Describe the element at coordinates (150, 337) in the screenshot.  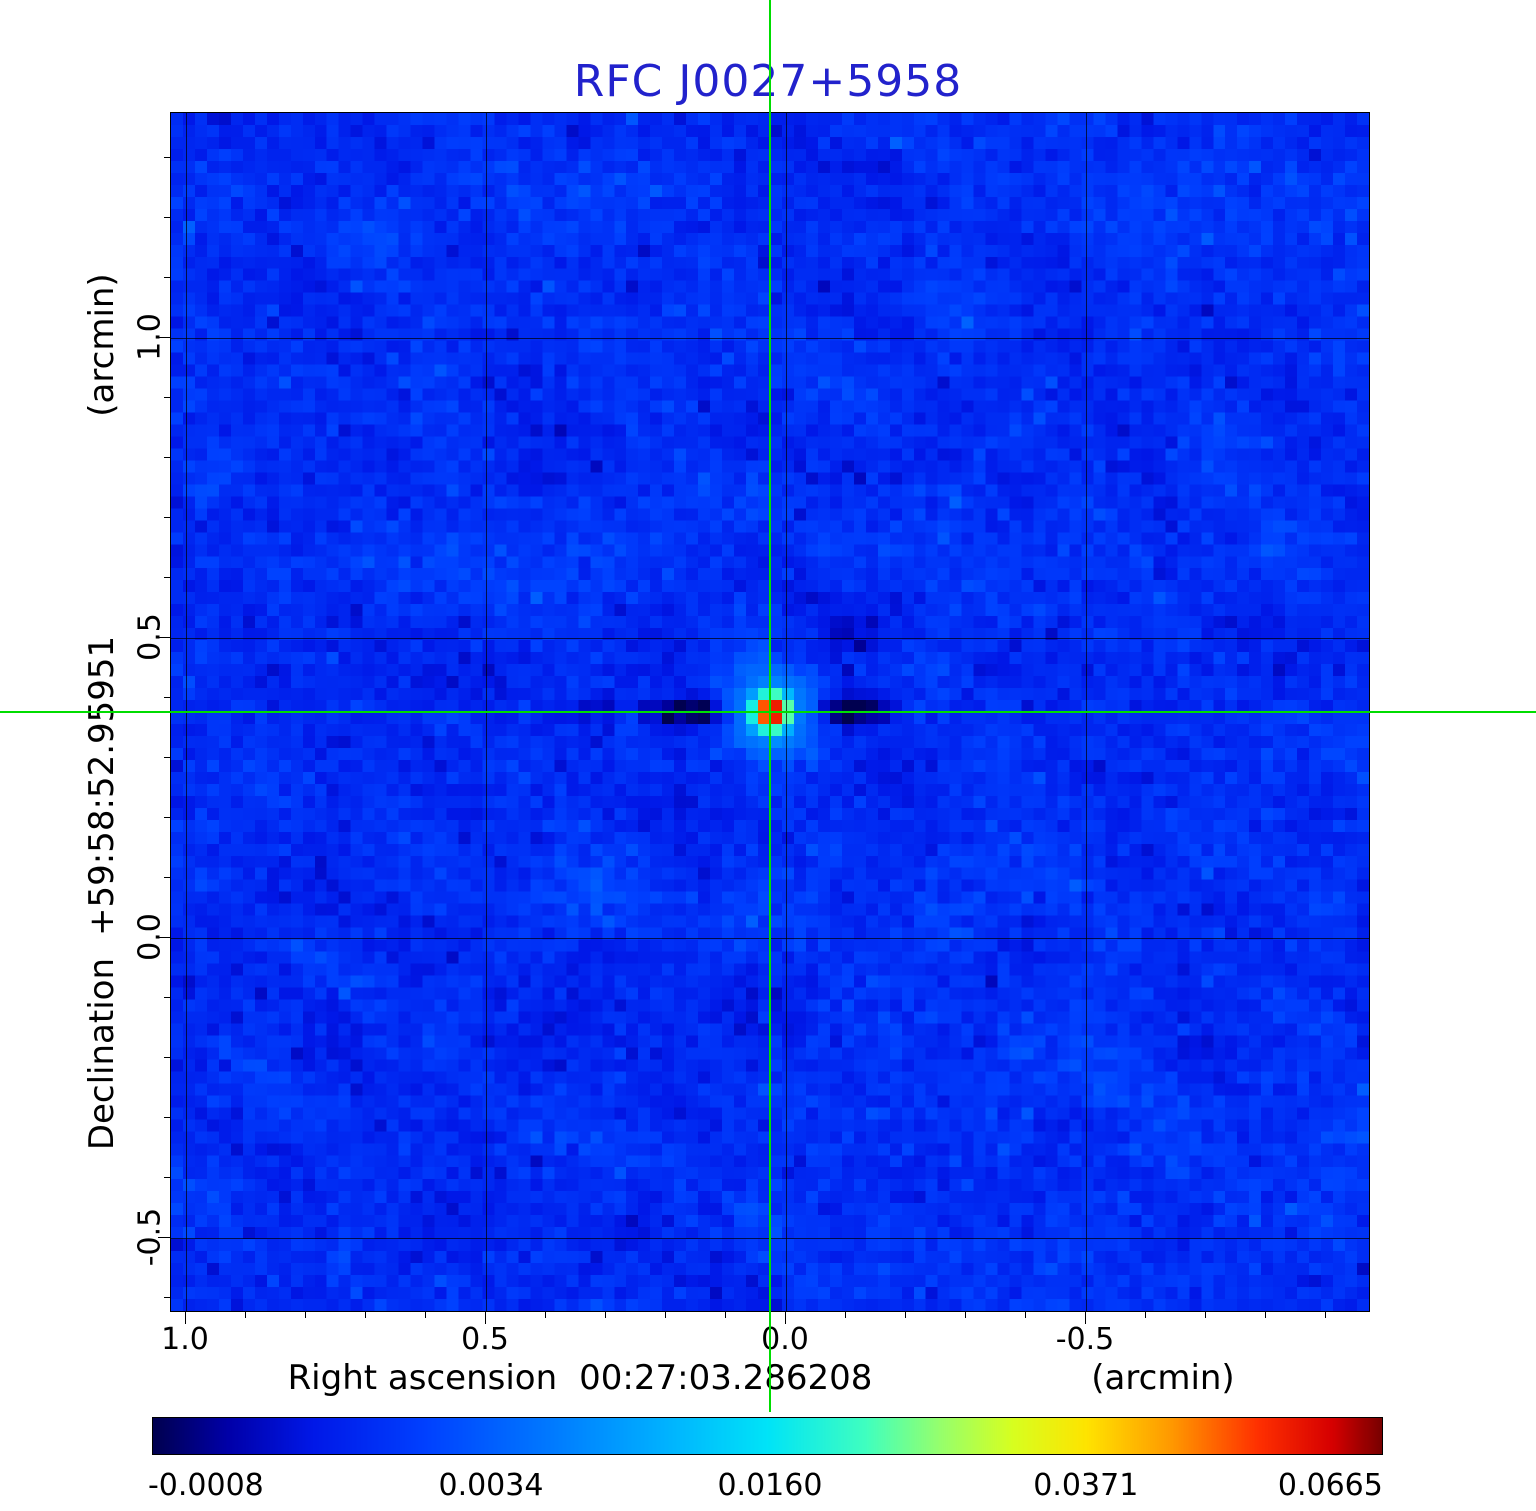
I see `y-tick-label-1: 1.0` at that location.